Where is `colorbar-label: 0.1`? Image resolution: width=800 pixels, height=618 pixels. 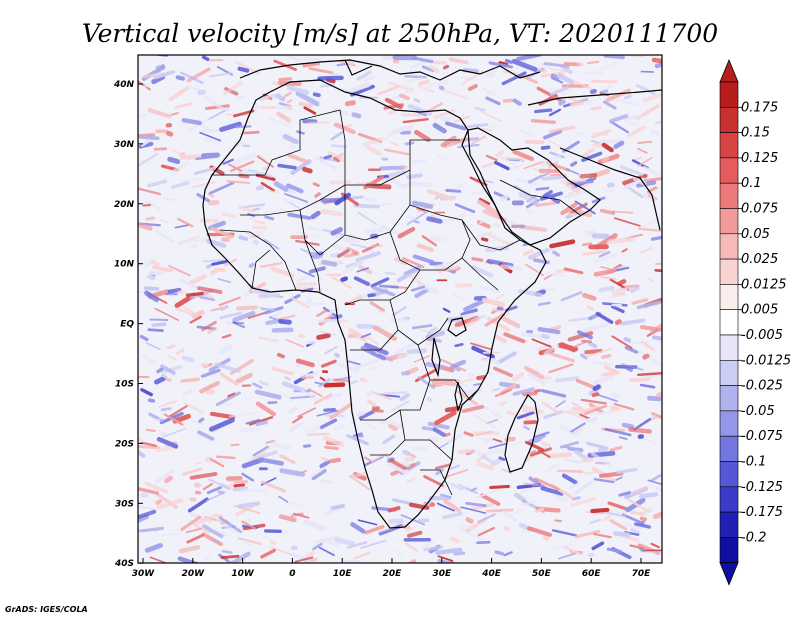
colorbar-label: 0.1 is located at coordinates (751, 183).